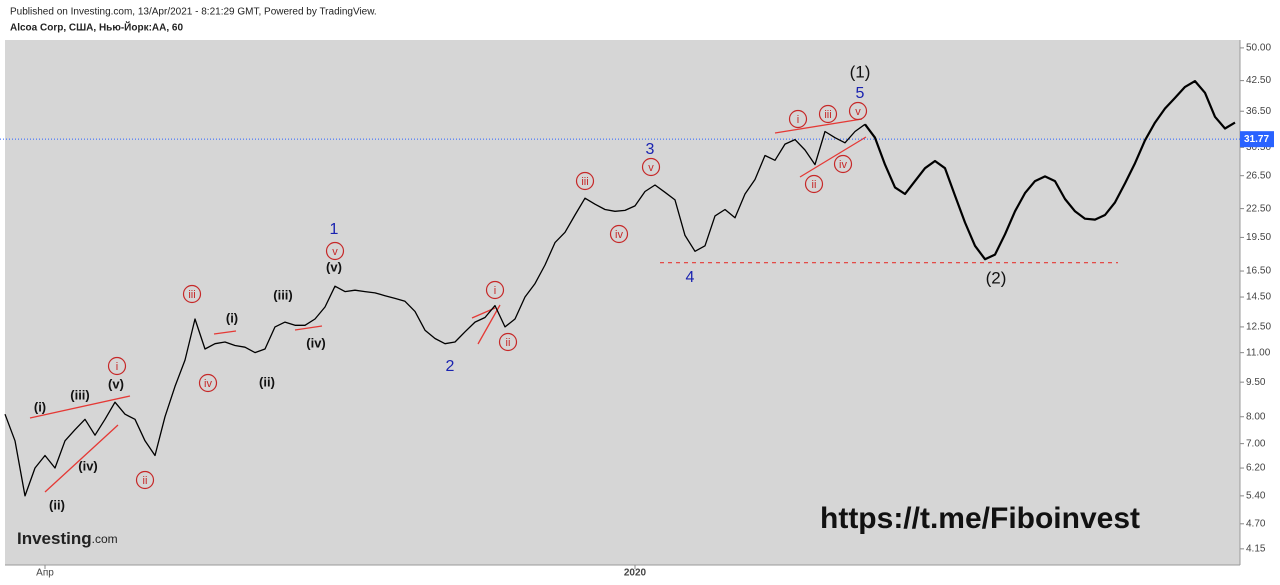 The image size is (1280, 585). What do you see at coordinates (690, 277) in the screenshot?
I see `wave-label: 4` at bounding box center [690, 277].